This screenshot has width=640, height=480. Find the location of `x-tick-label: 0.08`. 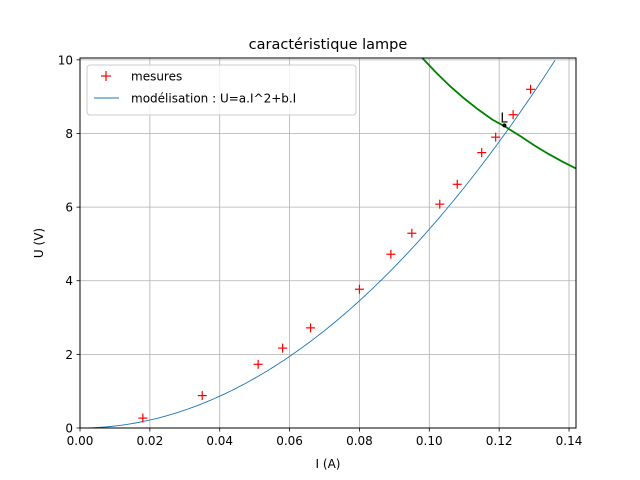

x-tick-label: 0.08 is located at coordinates (359, 441).